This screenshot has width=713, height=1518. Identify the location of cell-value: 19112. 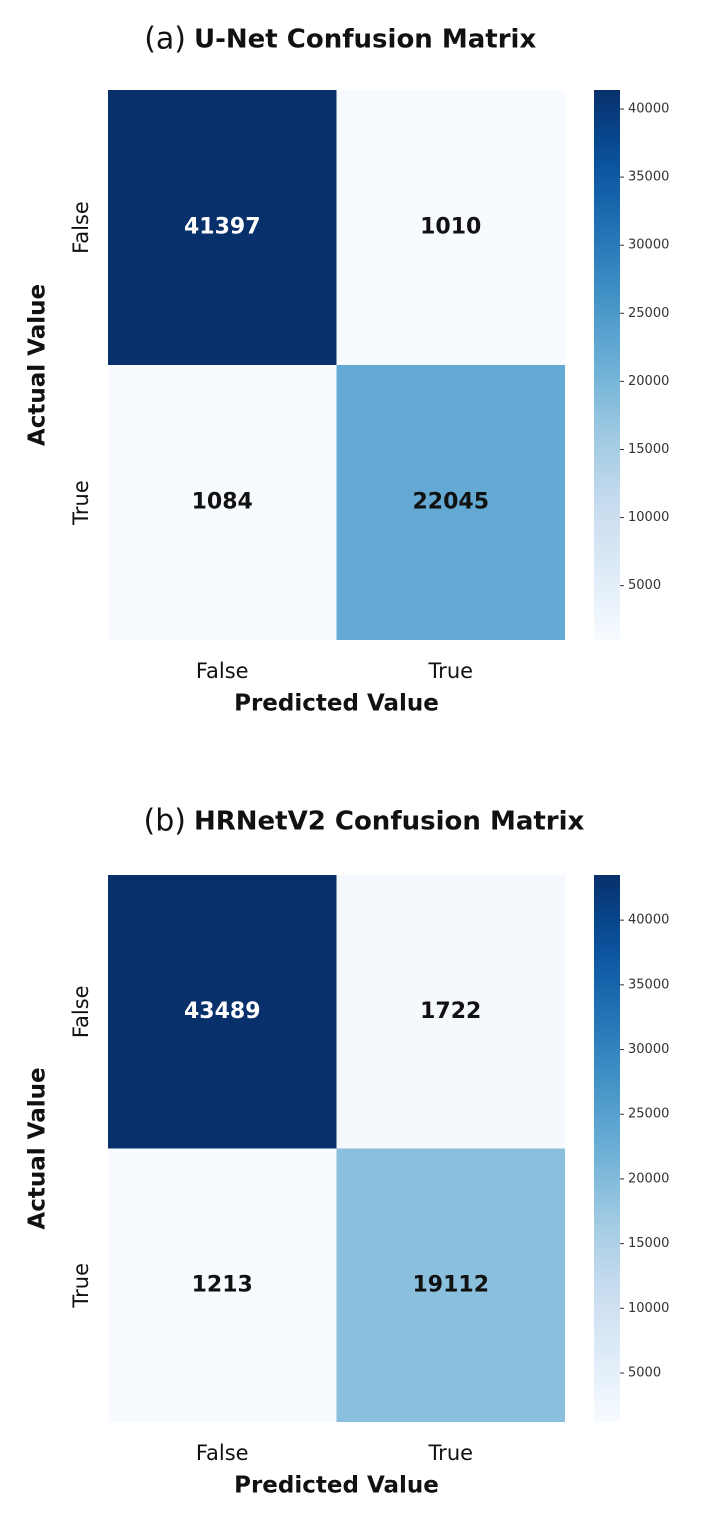
(450, 1284).